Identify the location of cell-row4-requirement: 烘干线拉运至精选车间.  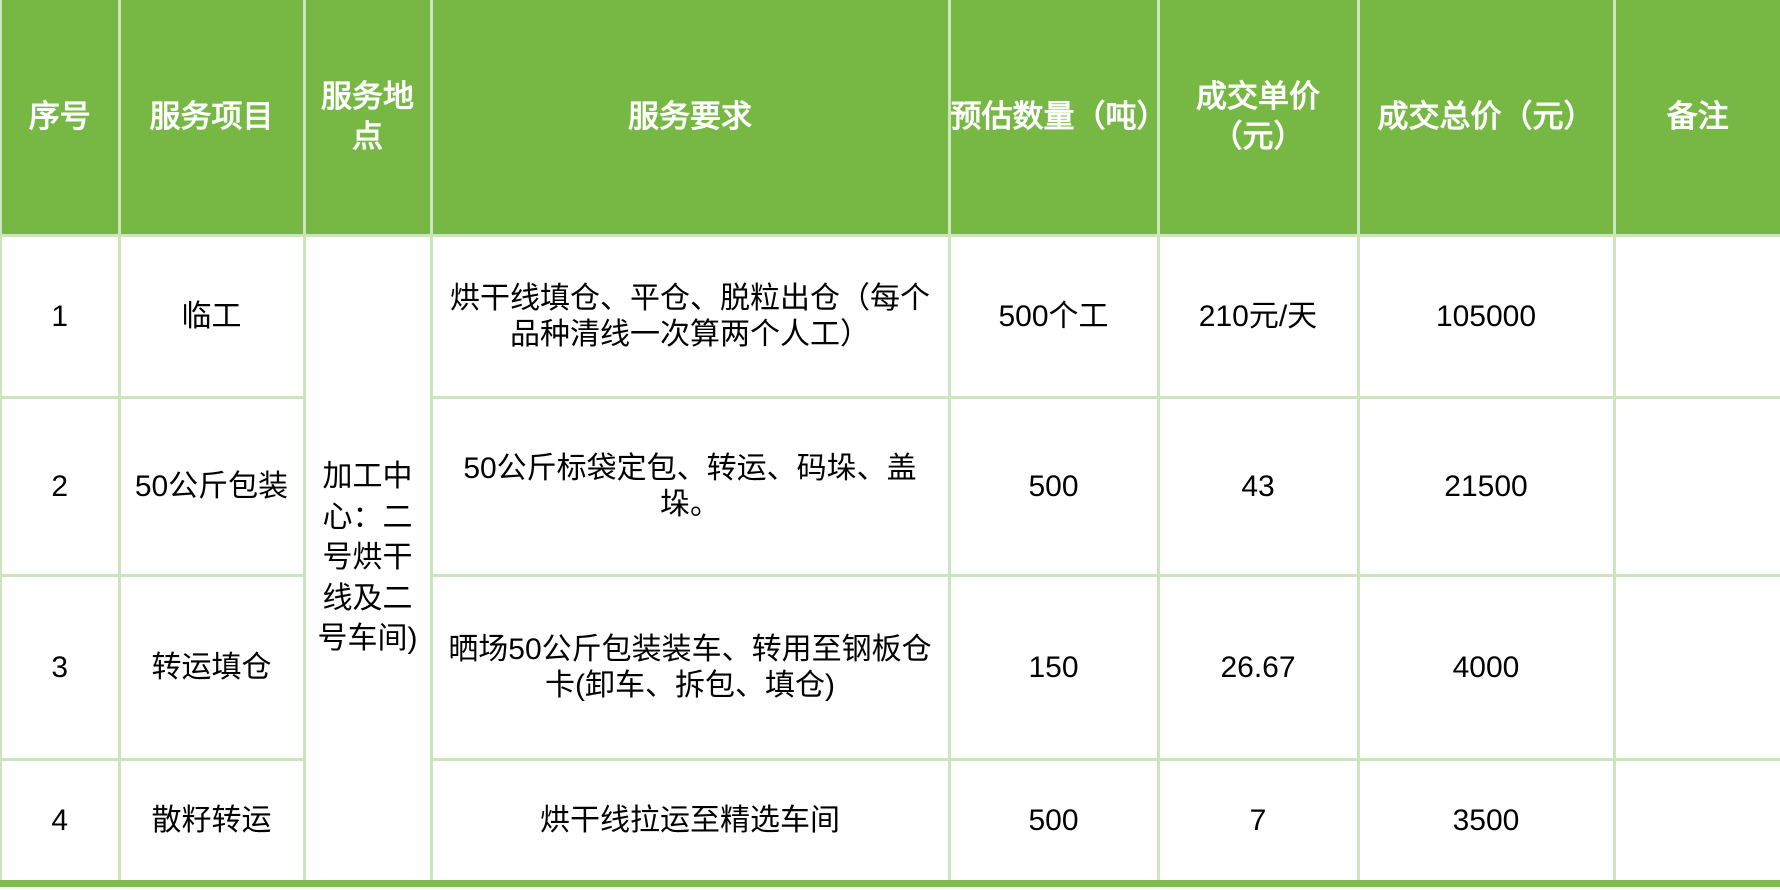
(690, 821).